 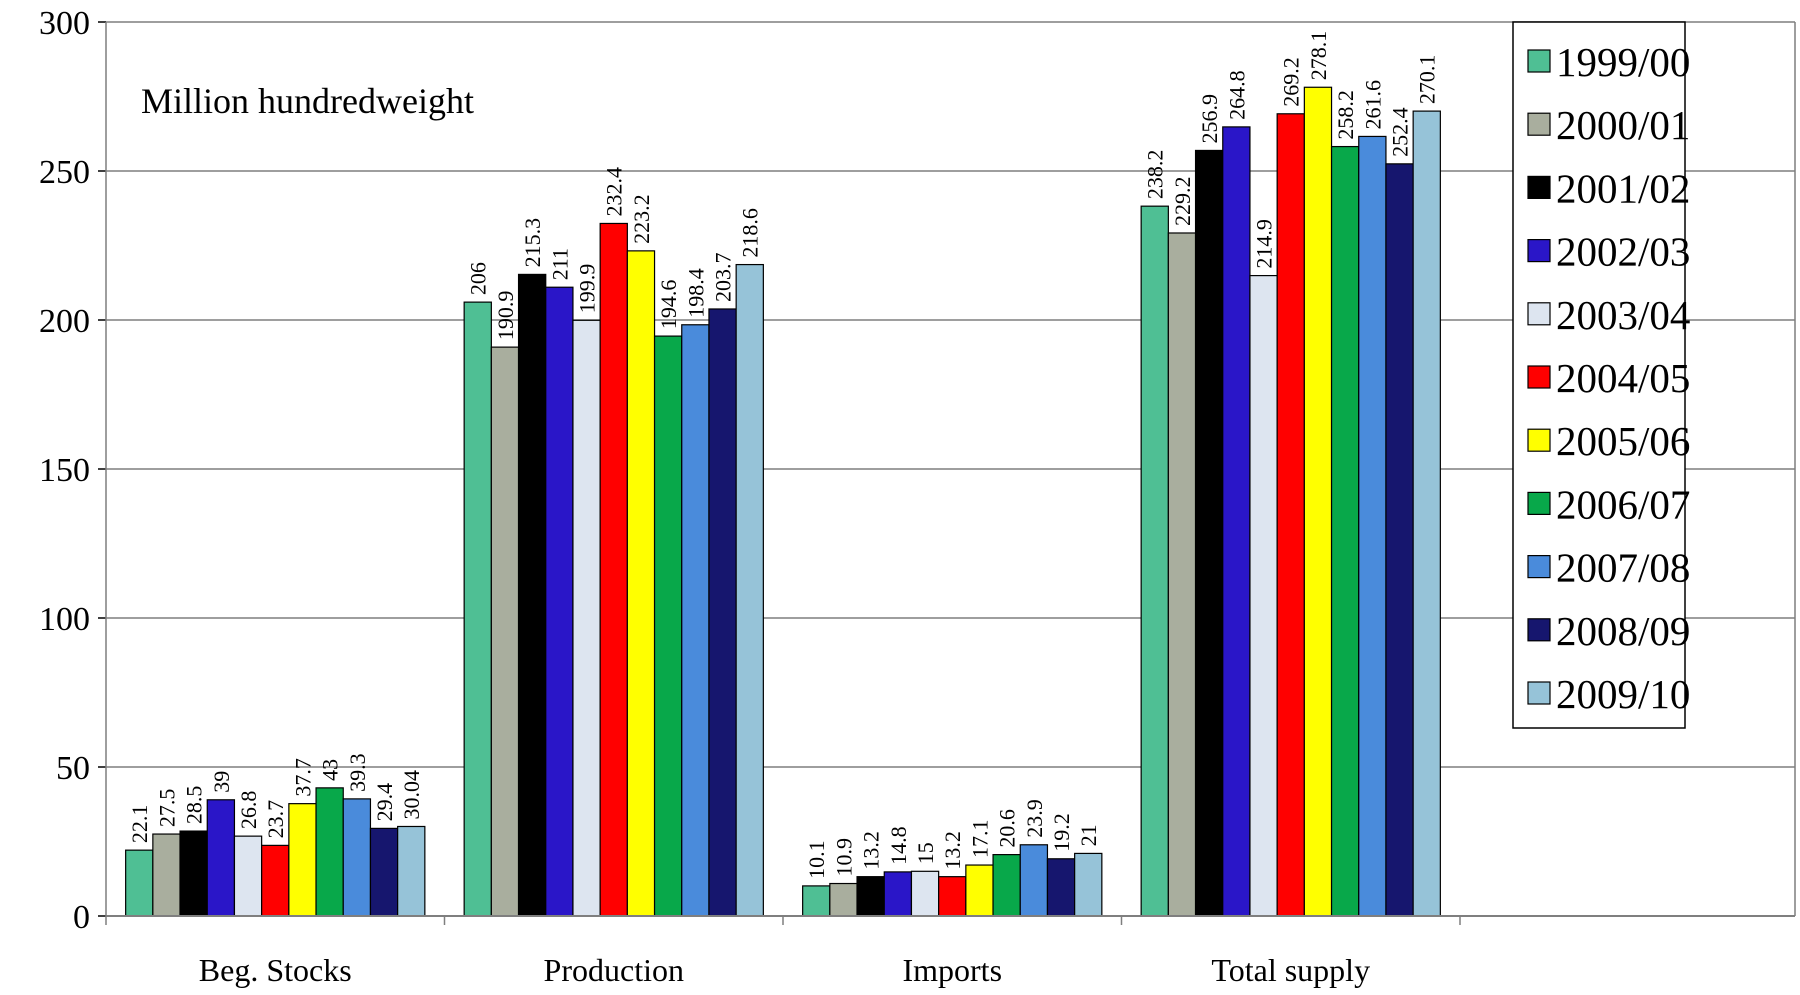 I want to click on data-label-2007-08-0: 39.3, so click(x=357, y=772).